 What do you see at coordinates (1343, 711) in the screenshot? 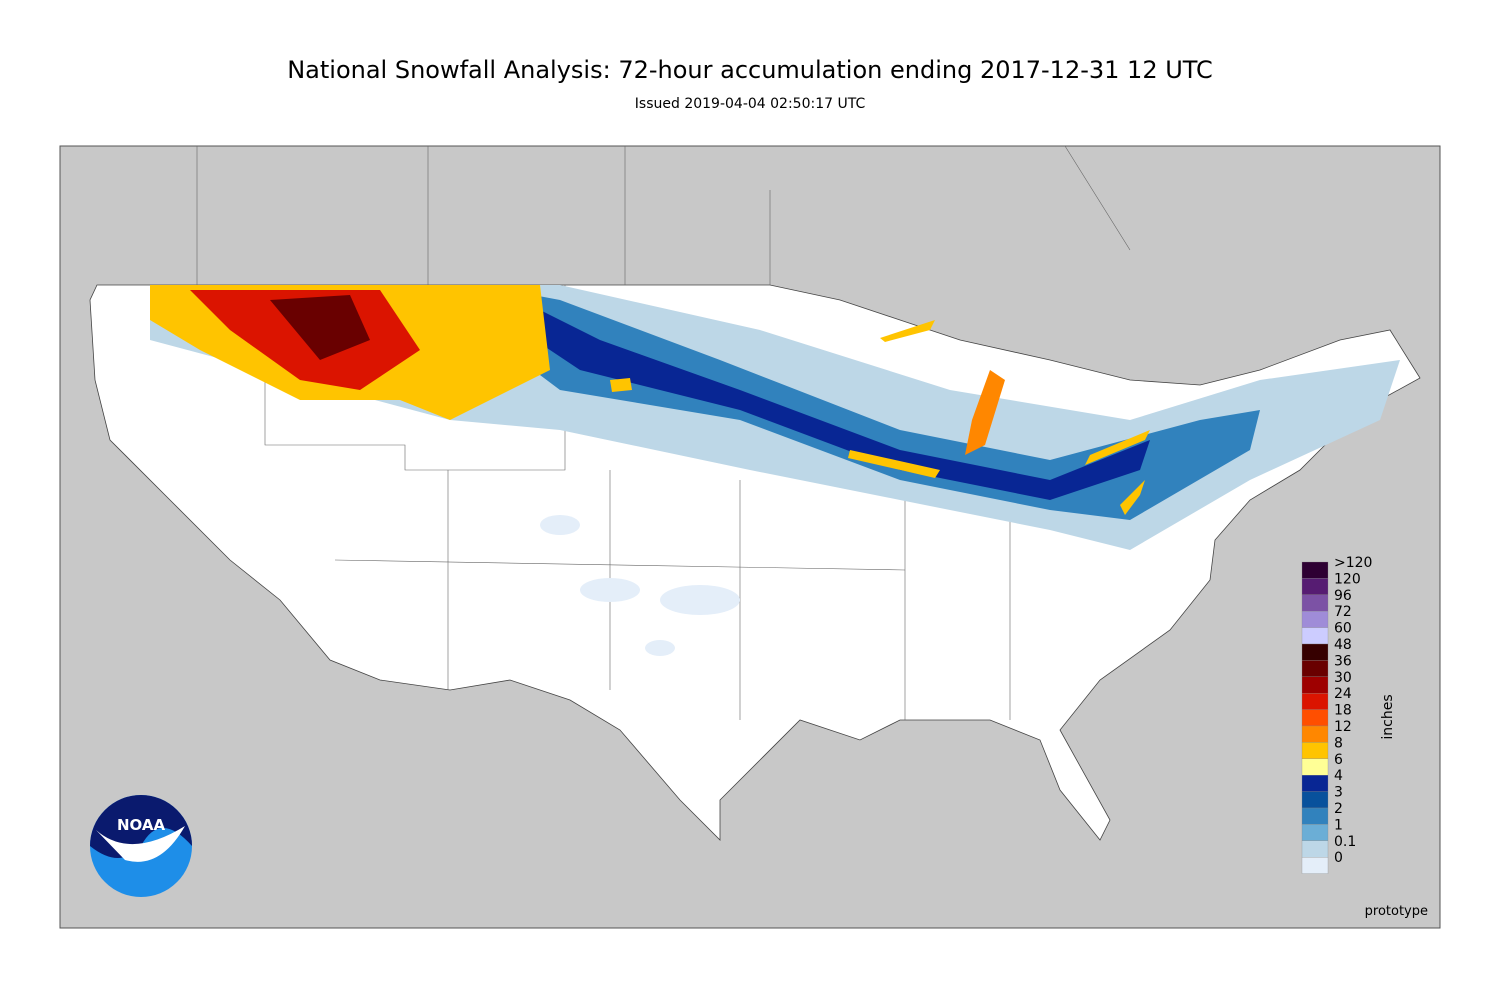
I see `legend-label: 18` at bounding box center [1343, 711].